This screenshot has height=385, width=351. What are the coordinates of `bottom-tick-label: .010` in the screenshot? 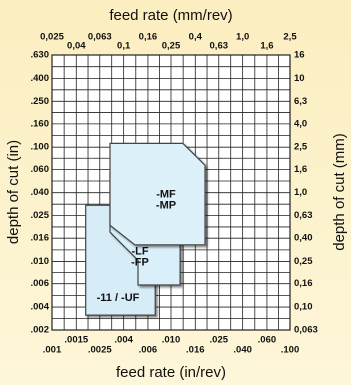 It's located at (171, 340).